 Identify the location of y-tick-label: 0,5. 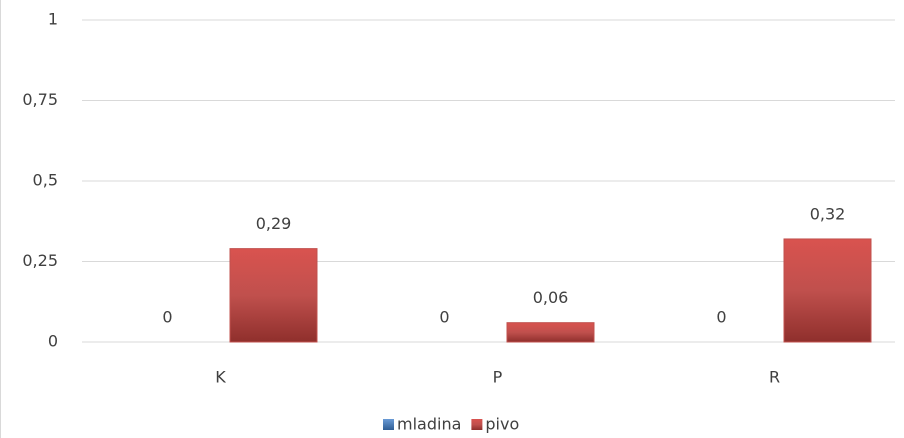
(45, 180).